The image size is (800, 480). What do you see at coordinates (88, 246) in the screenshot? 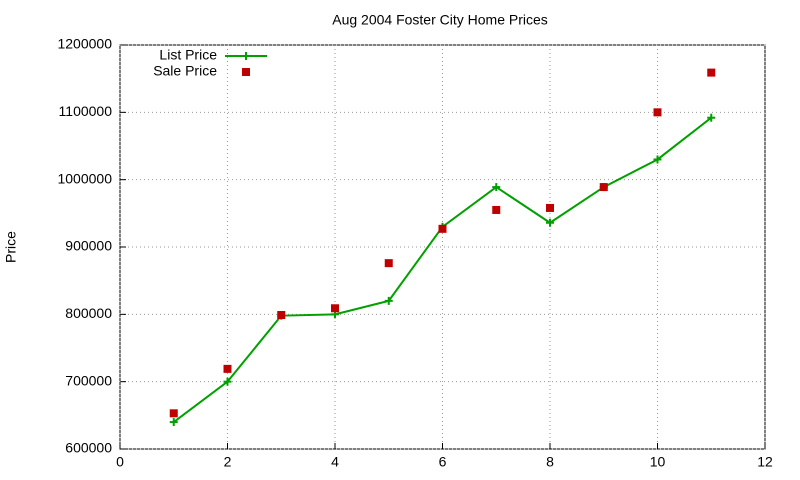
I see `y-tick-label: 900000` at bounding box center [88, 246].